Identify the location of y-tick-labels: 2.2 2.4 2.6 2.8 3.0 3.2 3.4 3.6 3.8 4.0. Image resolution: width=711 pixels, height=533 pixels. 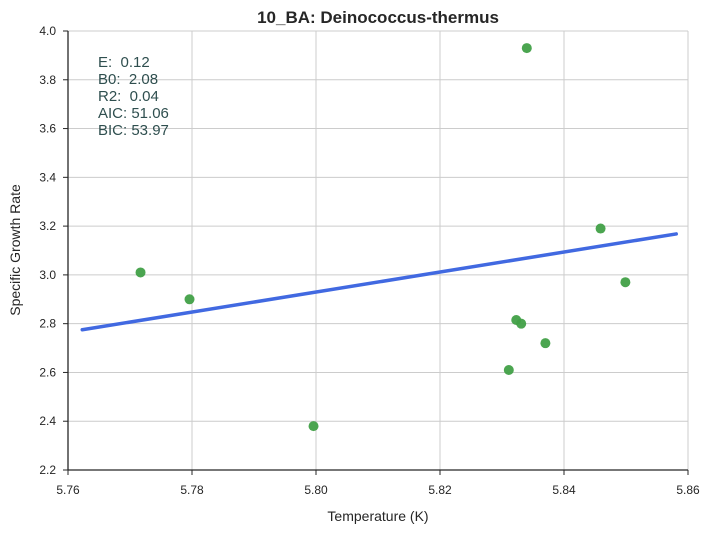
(53, 250).